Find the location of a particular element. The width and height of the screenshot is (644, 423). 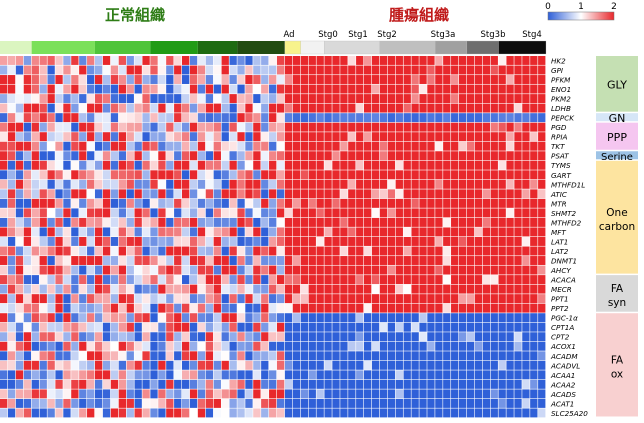

gene-label: PKM2 is located at coordinates (561, 99).